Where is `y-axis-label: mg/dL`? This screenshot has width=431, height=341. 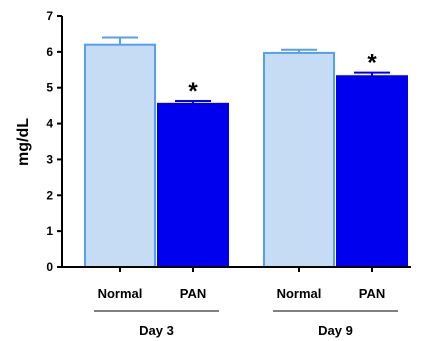
y-axis-label: mg/dL is located at coordinates (23, 142).